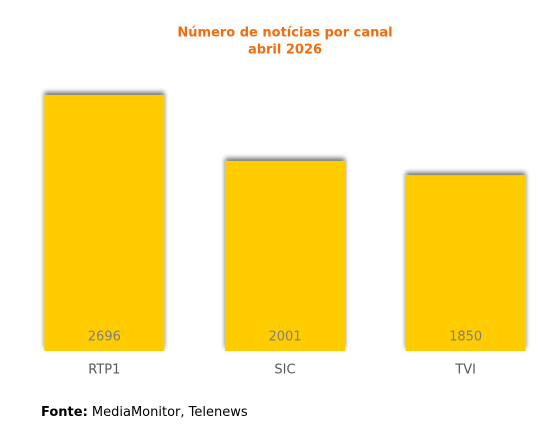 The width and height of the screenshot is (556, 435). I want to click on x-tick-label: RTP1, so click(104, 370).